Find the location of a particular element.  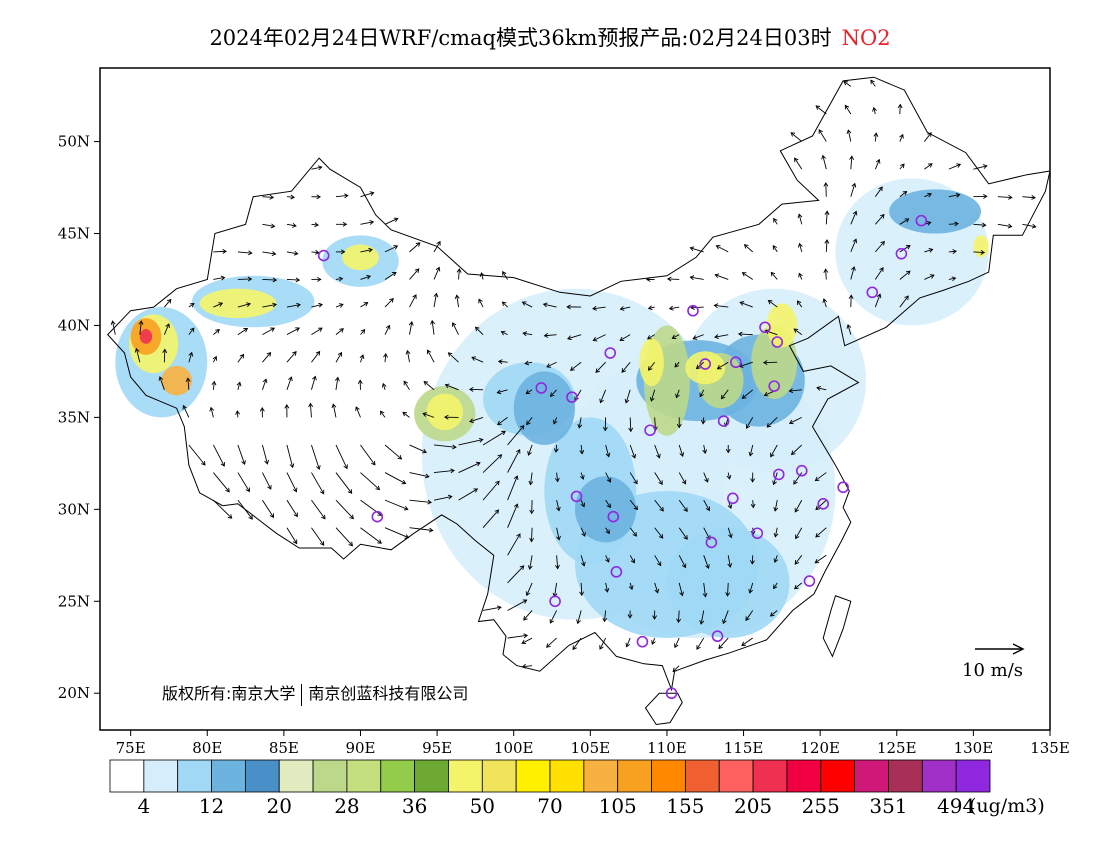

lat-tick-label: 40N is located at coordinates (74, 325).